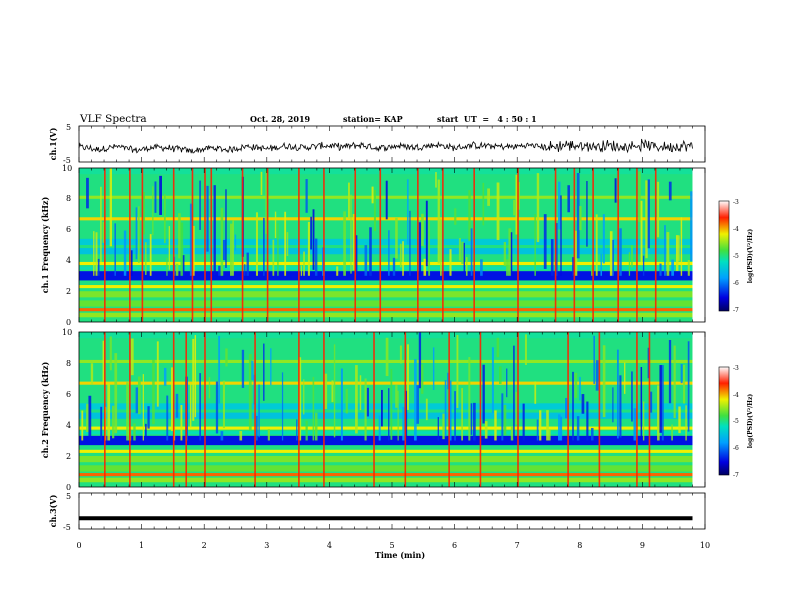  What do you see at coordinates (68, 229) in the screenshot?
I see `ch1-ytick-6: 6` at bounding box center [68, 229].